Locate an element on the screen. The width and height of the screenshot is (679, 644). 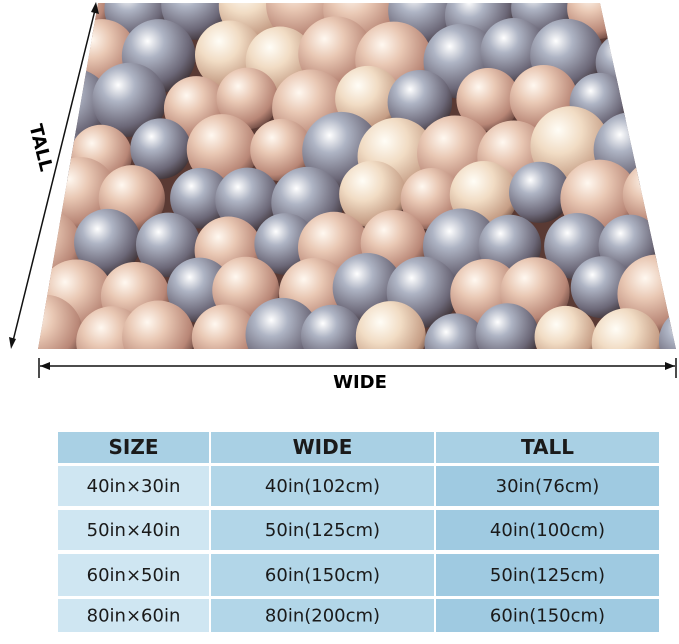
table-value: 30in(76cm) is located at coordinates (548, 486).